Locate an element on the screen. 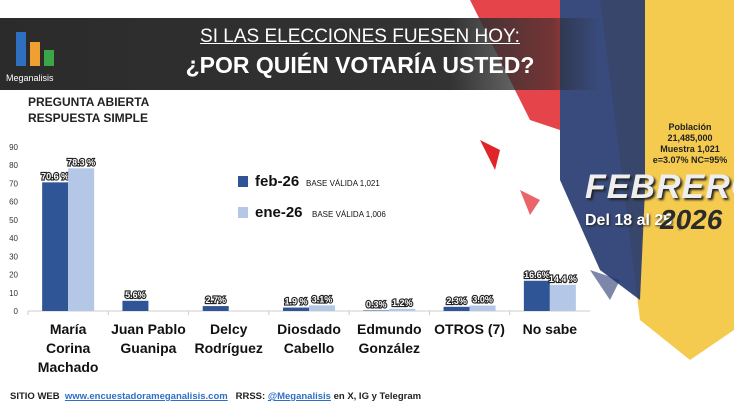 The image size is (734, 411). website-link: www.encuestadorameganalisis.com is located at coordinates (146, 396).